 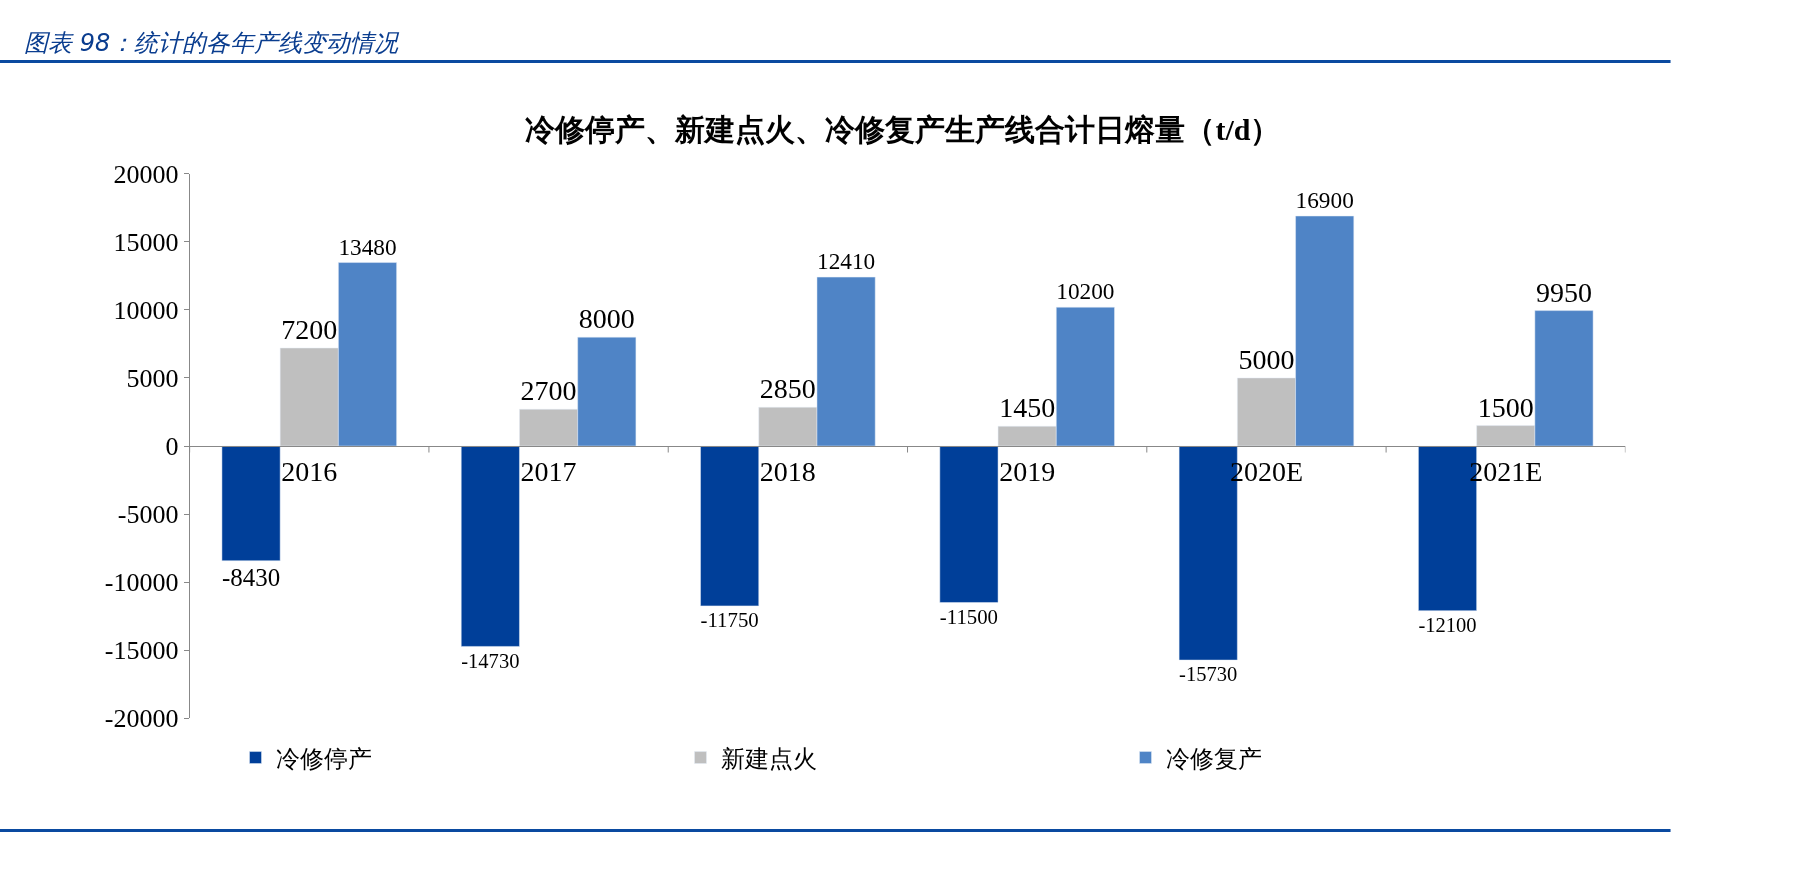 I want to click on y-tick-label: 15000, so click(x=146, y=242).